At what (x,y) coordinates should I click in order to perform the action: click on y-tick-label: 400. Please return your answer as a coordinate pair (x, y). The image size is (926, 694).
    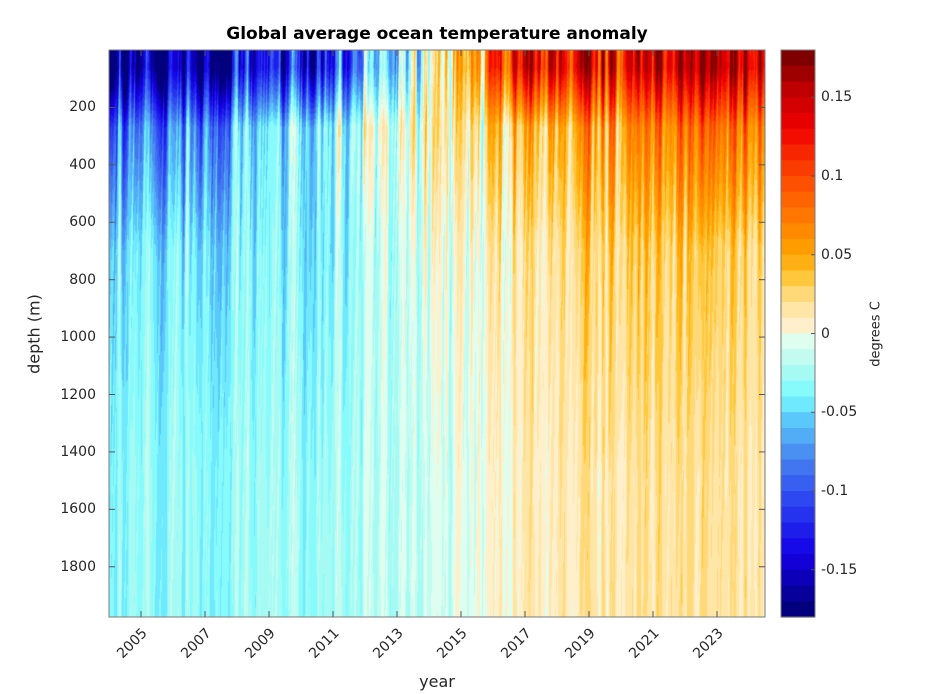
    Looking at the image, I should click on (82, 164).